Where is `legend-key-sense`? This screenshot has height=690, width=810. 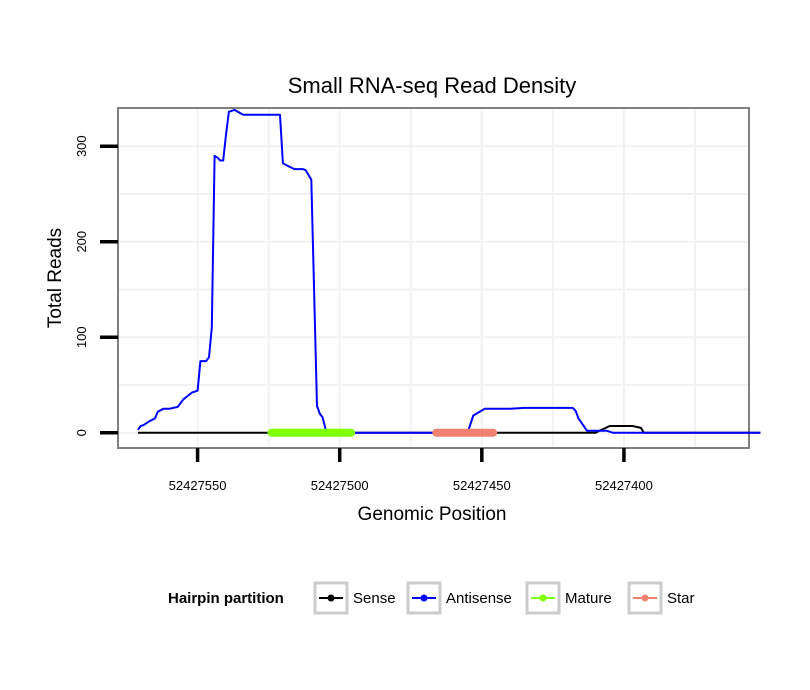
legend-key-sense is located at coordinates (331, 598).